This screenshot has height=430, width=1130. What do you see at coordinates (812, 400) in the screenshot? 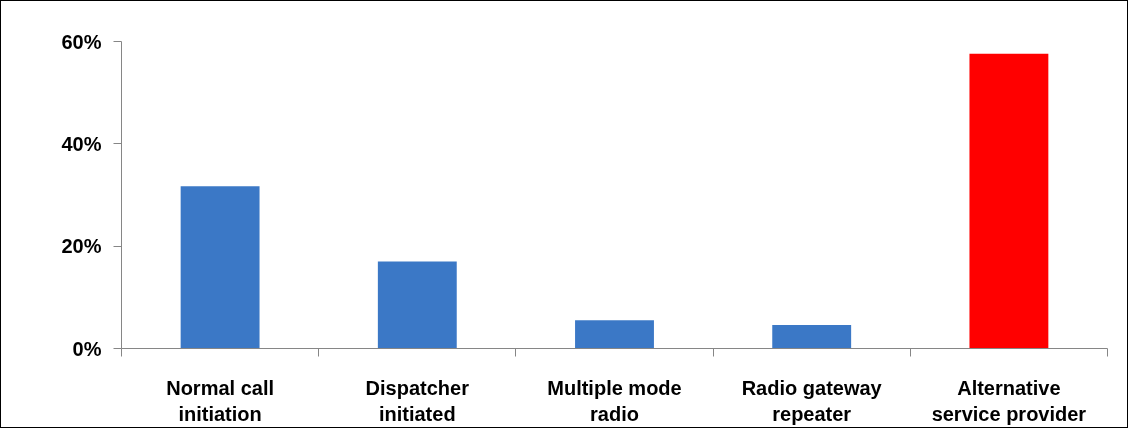
I see `x-tick-label: Radio gateway repeater` at bounding box center [812, 400].